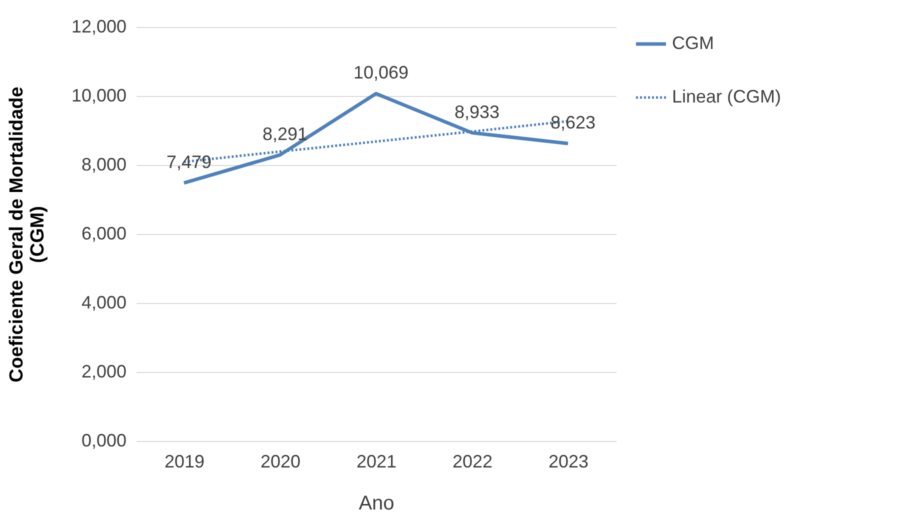 Image resolution: width=906 pixels, height=532 pixels. What do you see at coordinates (103, 372) in the screenshot?
I see `y-tick-label: 2,000` at bounding box center [103, 372].